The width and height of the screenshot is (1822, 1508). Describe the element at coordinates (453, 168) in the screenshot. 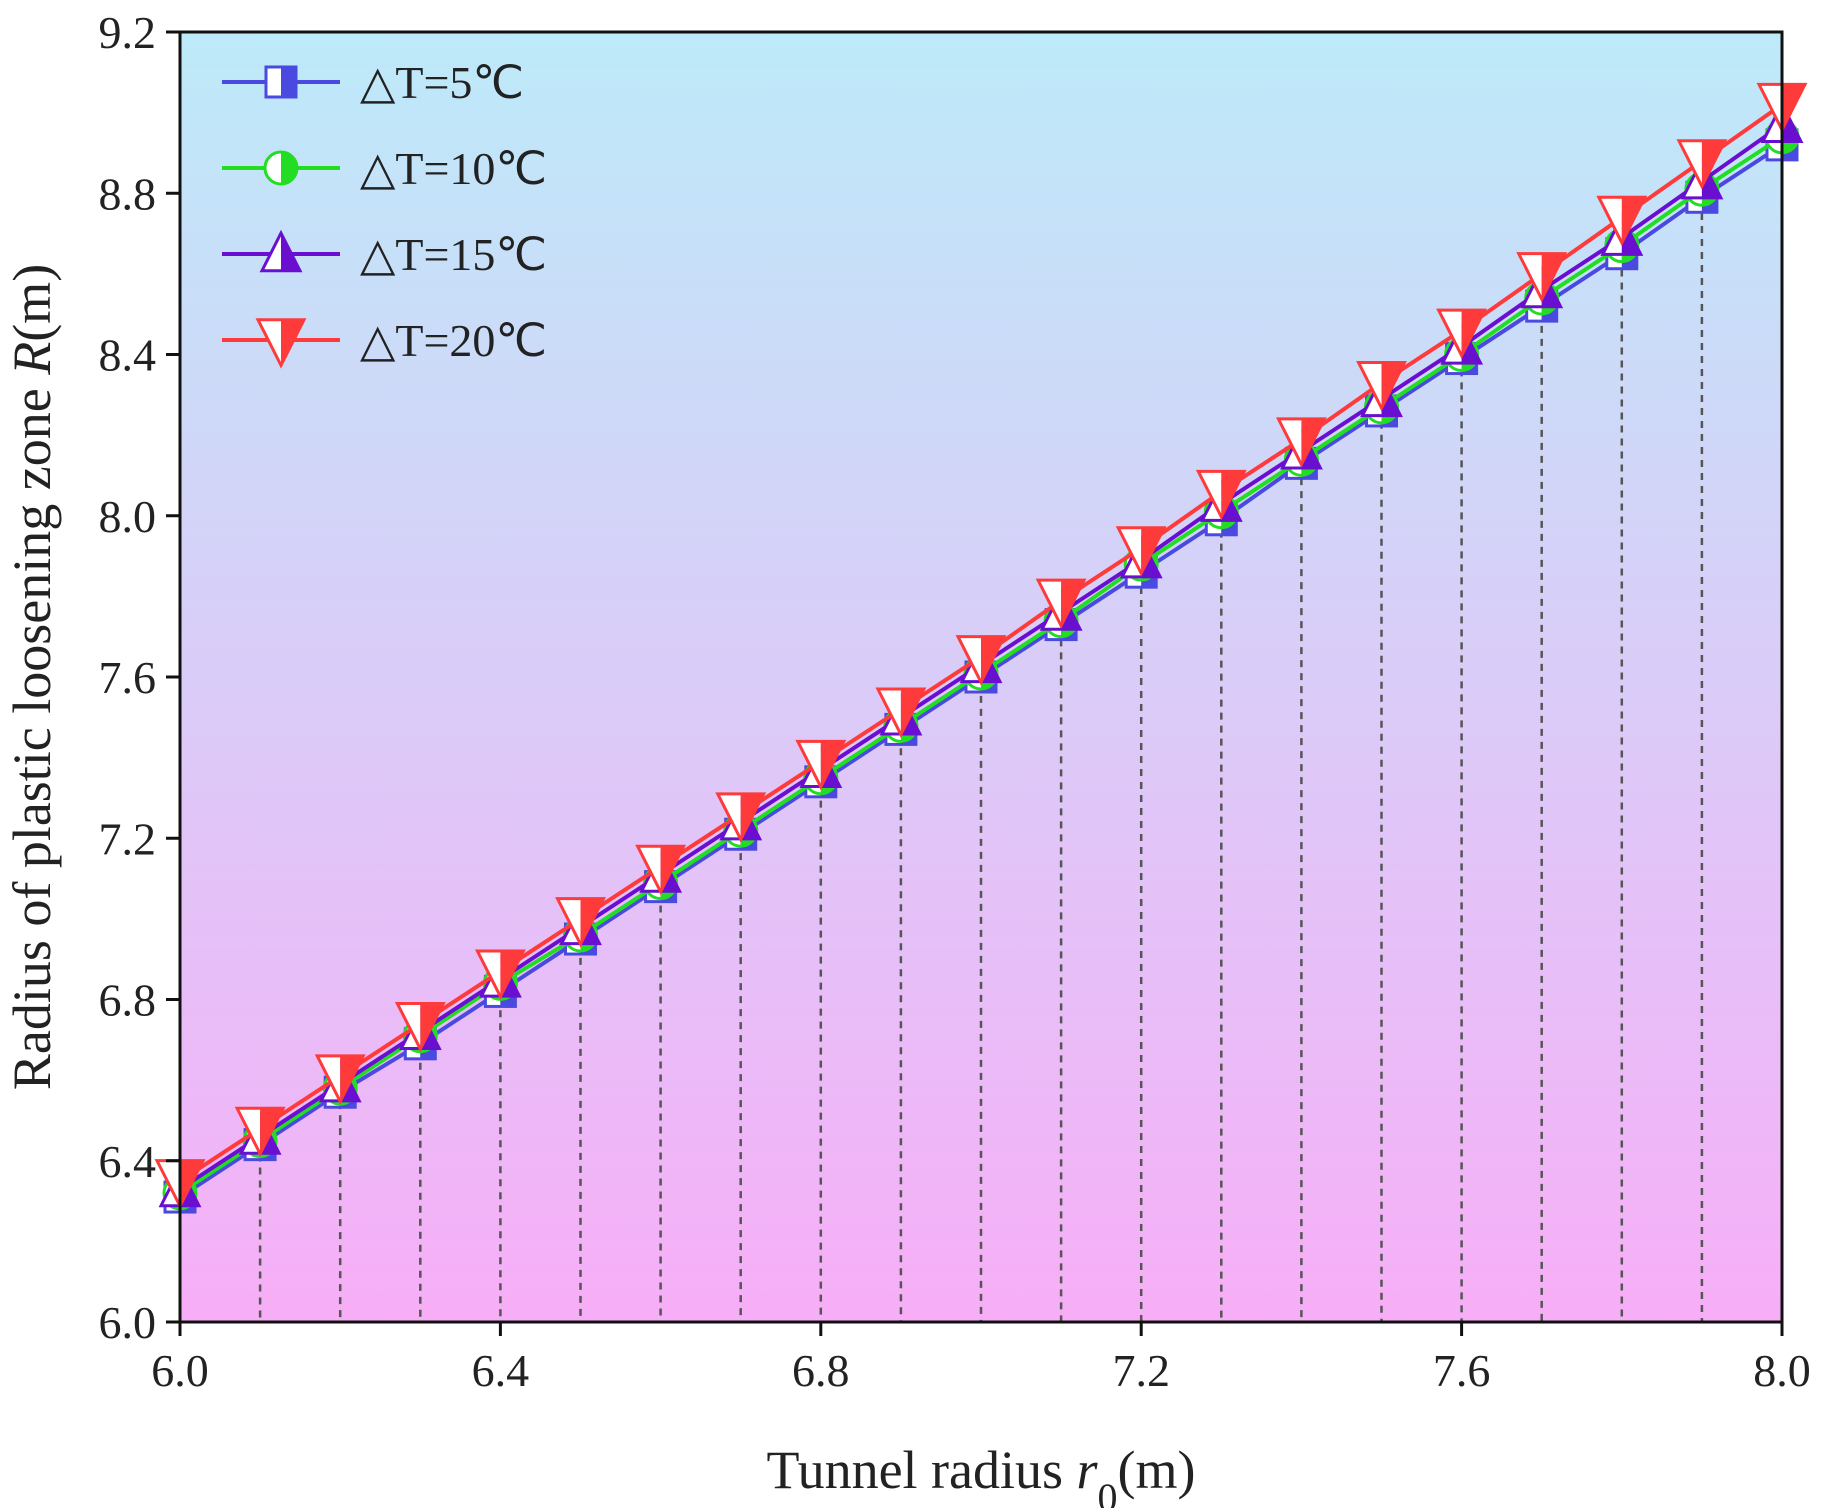

I see `legend-label: △T=10℃` at that location.